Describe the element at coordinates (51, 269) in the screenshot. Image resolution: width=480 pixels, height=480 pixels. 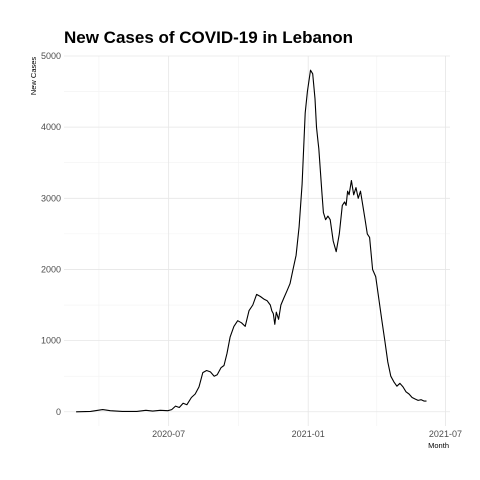
I see `y-tick-label: 2000` at that location.